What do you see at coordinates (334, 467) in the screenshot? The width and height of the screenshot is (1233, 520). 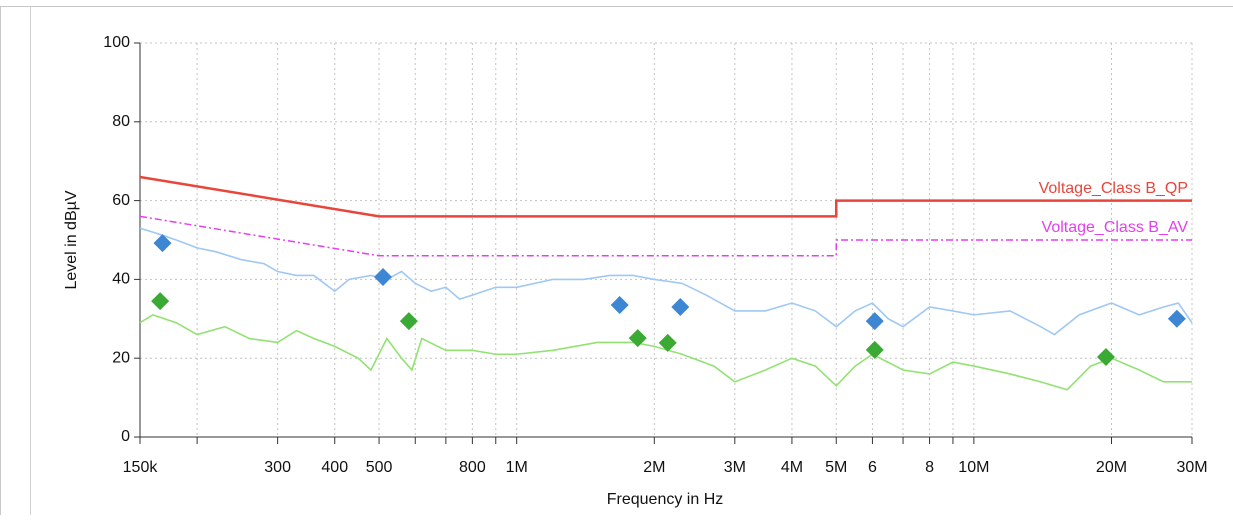 I see `x-tick-label: 400` at bounding box center [334, 467].